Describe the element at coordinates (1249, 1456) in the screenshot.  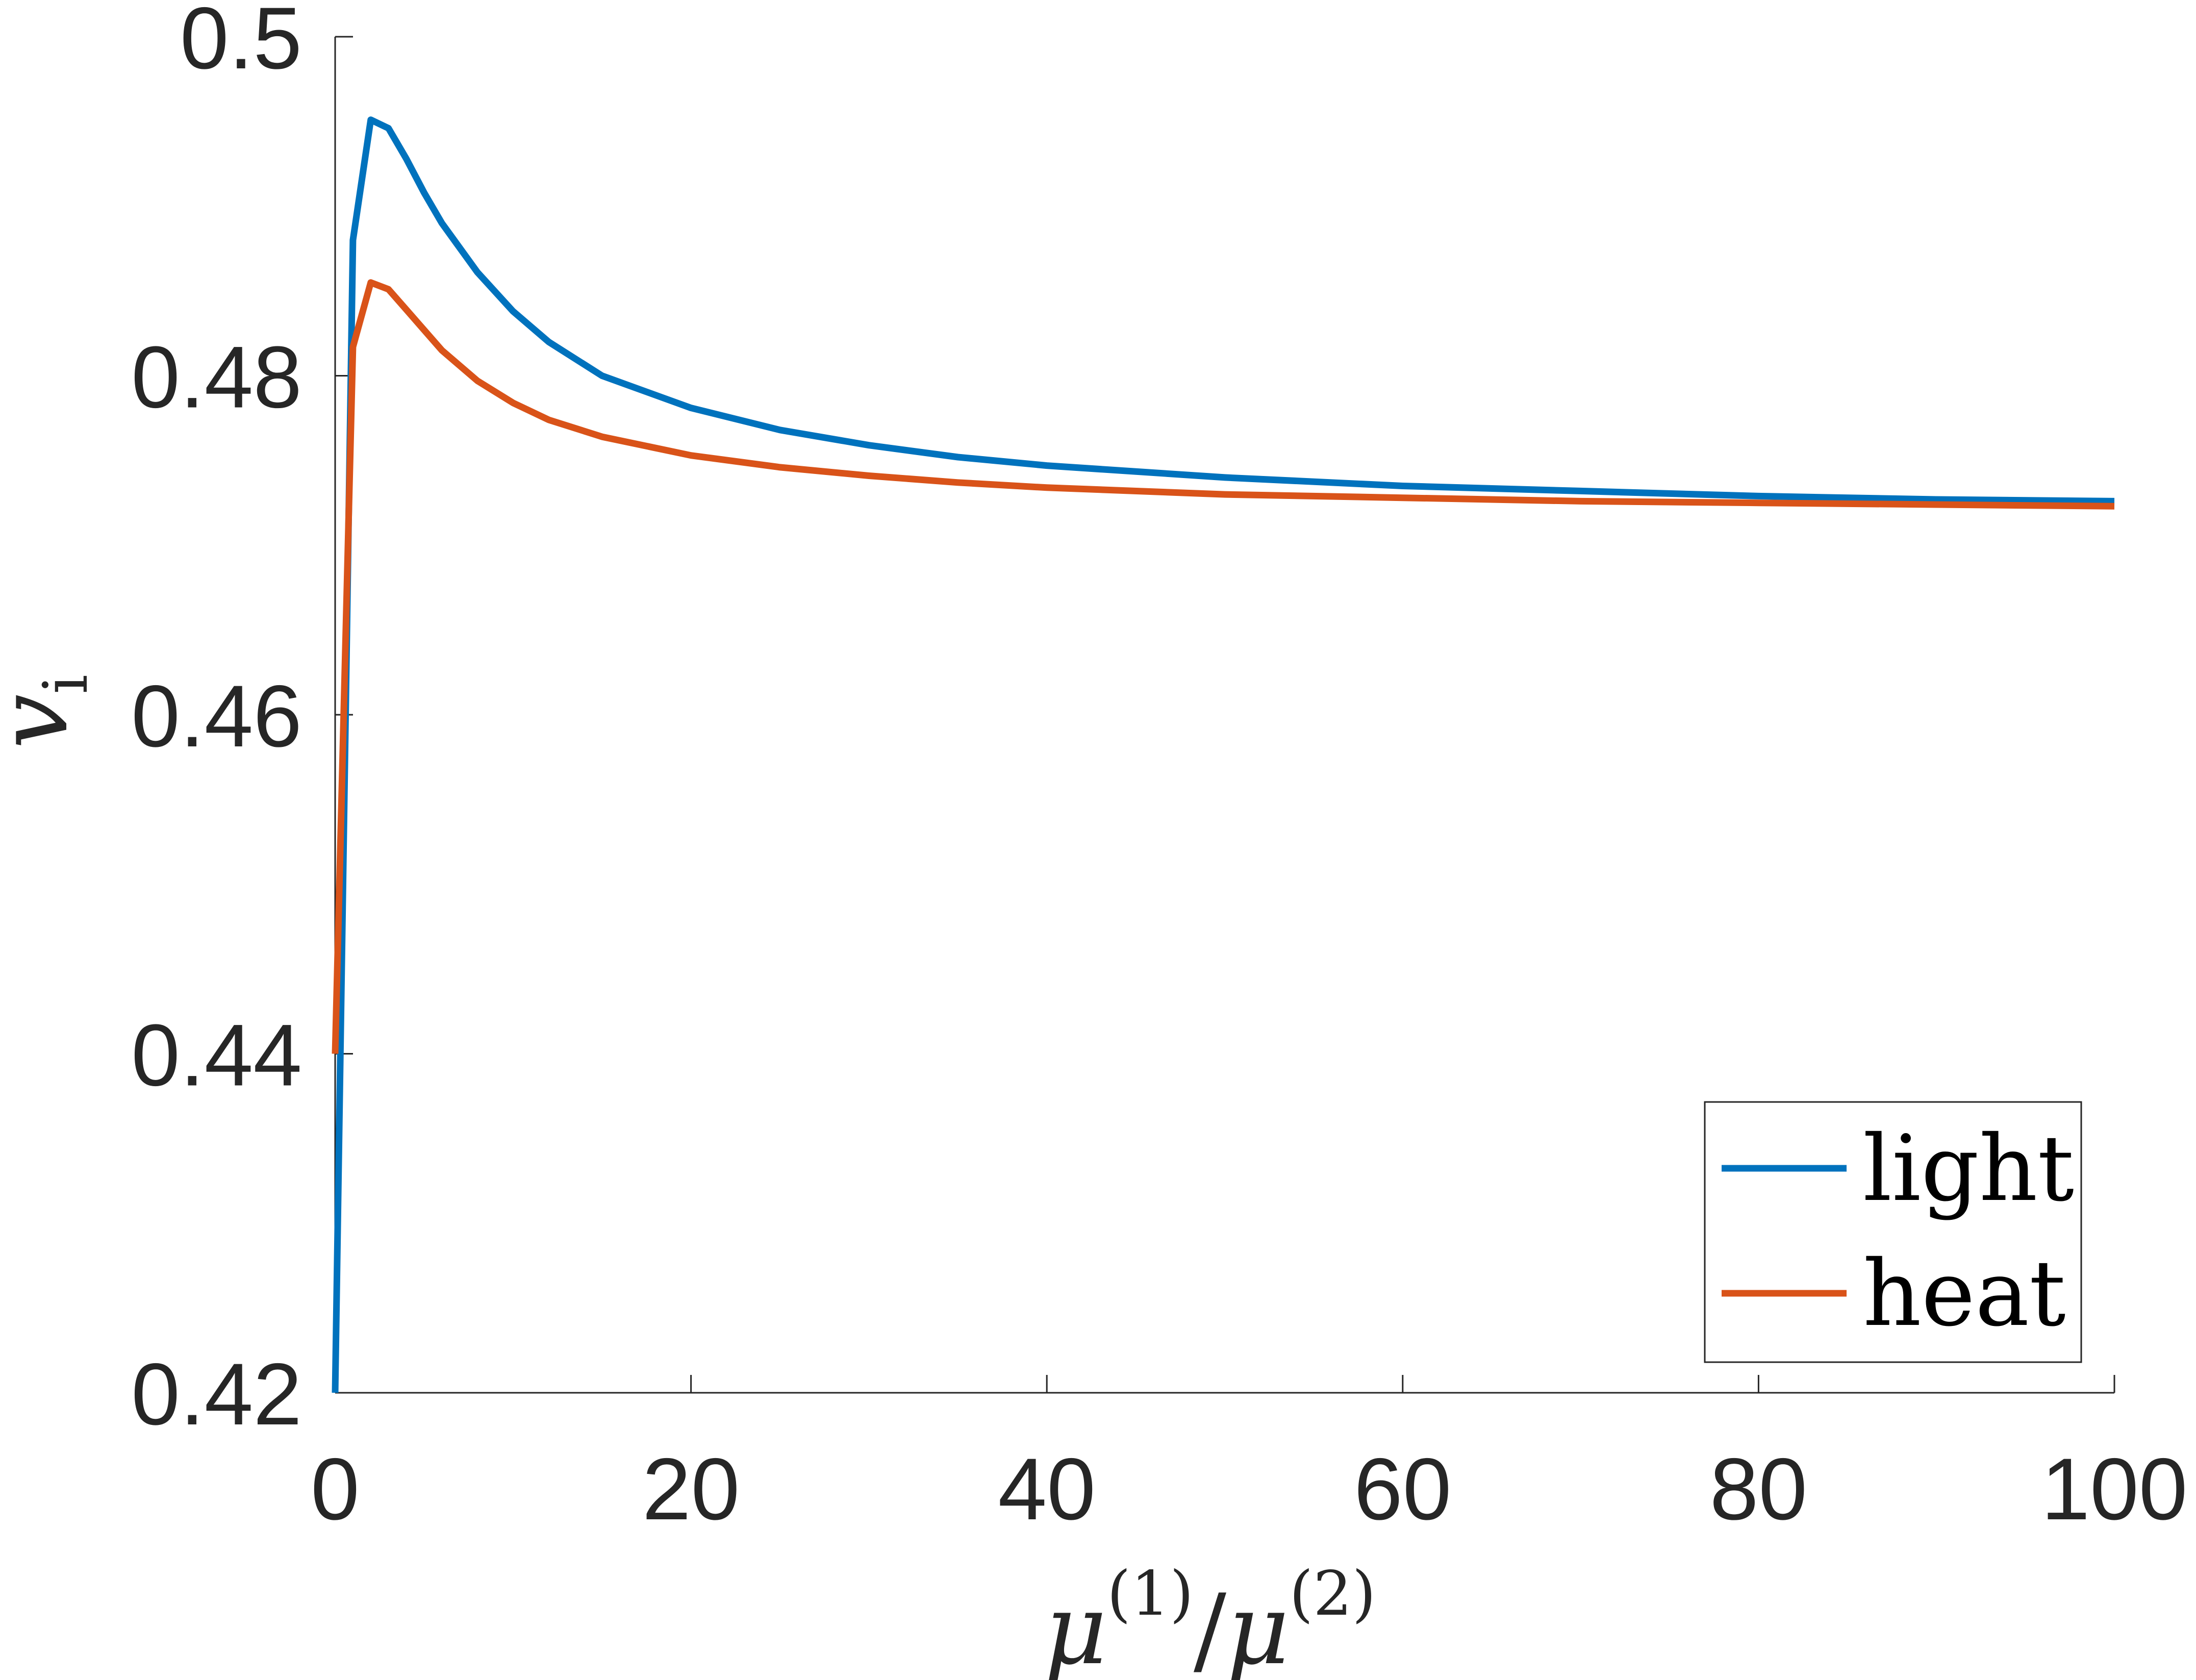
I see `x-axis-ticks: 0 20 40 60 80 100` at that location.